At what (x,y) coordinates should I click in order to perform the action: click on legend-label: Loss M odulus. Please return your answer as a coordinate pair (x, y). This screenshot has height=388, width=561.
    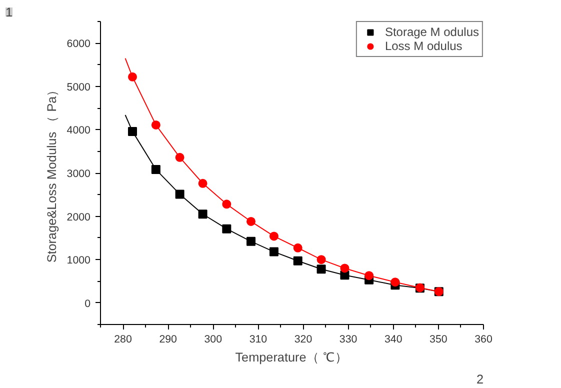
    Looking at the image, I should click on (423, 46).